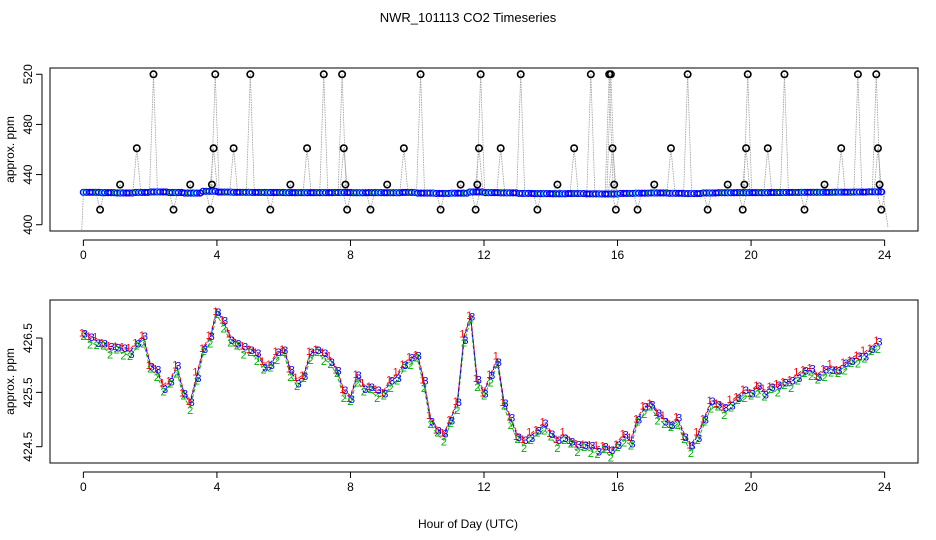 The height and width of the screenshot is (540, 936). I want to click on bottom-x-axis: 0 4 8 12 16 20 24, so click(486, 482).